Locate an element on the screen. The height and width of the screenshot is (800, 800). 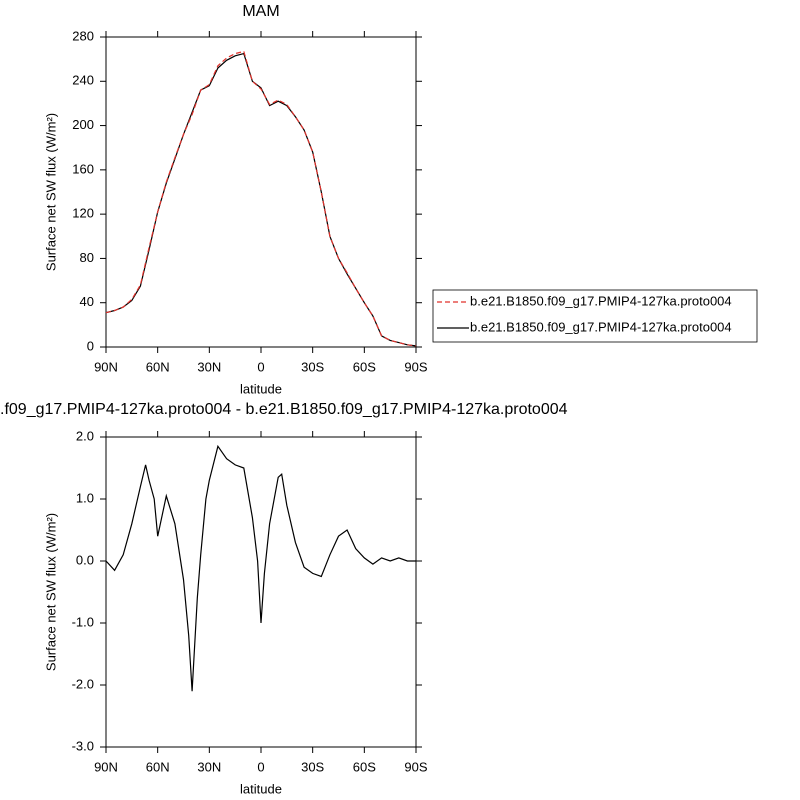
y-tick-label: 0 is located at coordinates (90, 345).